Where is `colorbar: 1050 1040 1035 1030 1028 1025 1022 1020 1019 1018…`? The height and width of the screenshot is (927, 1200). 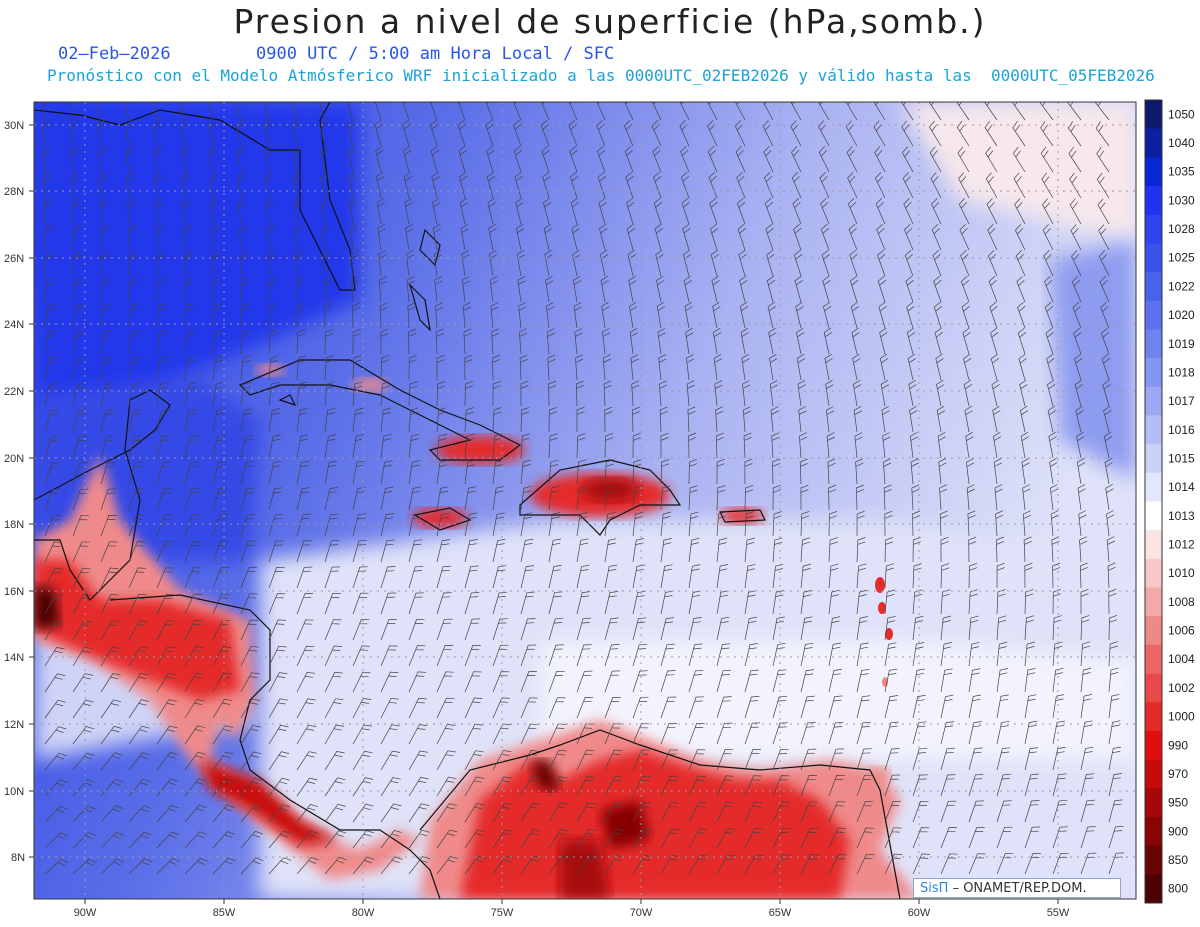
colorbar: 1050 1040 1035 1030 1028 1025 1022 1020 1019 1018… is located at coordinates (1169, 501).